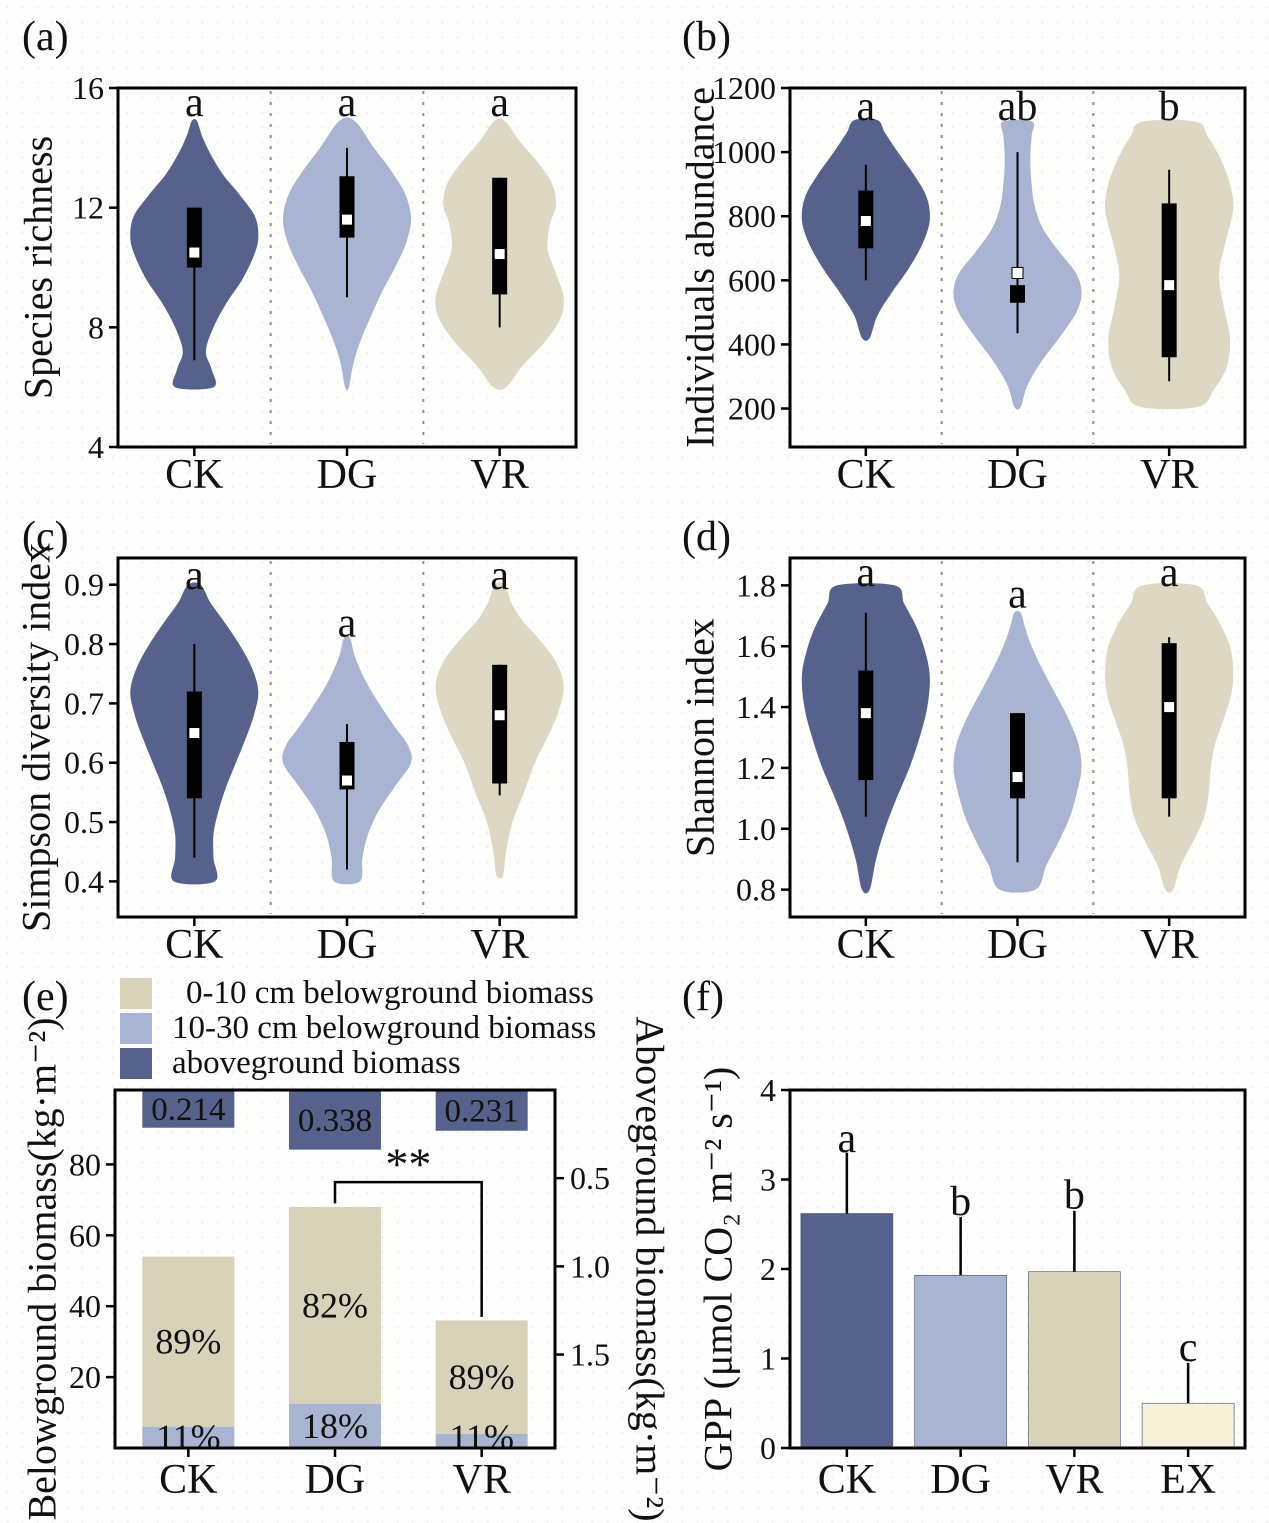 This screenshot has width=1269, height=1523. Describe the element at coordinates (88, 88) in the screenshot. I see `y-tick-label: 16` at that location.